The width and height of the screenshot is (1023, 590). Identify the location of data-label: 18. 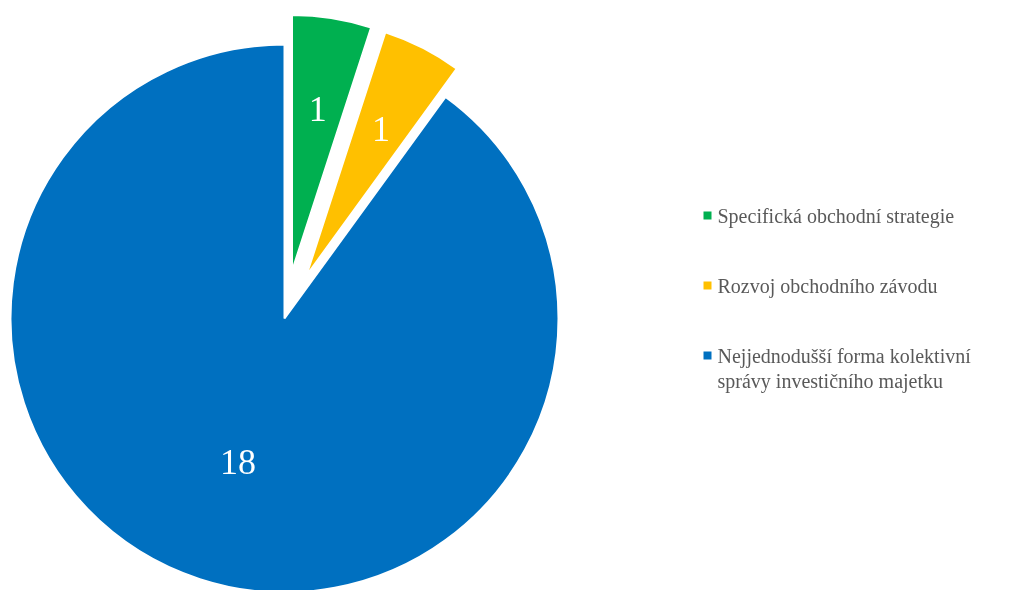
(237, 461).